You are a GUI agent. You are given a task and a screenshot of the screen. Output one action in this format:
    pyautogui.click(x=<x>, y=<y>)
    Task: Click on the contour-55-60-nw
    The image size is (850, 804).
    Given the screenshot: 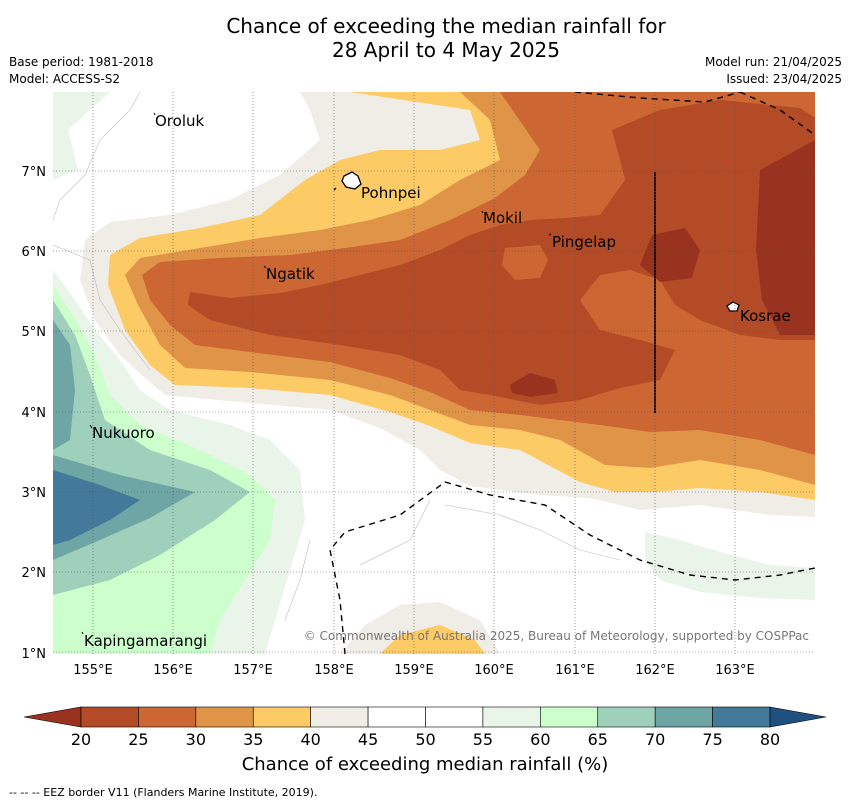 What is the action you would take?
    pyautogui.click(x=81, y=136)
    